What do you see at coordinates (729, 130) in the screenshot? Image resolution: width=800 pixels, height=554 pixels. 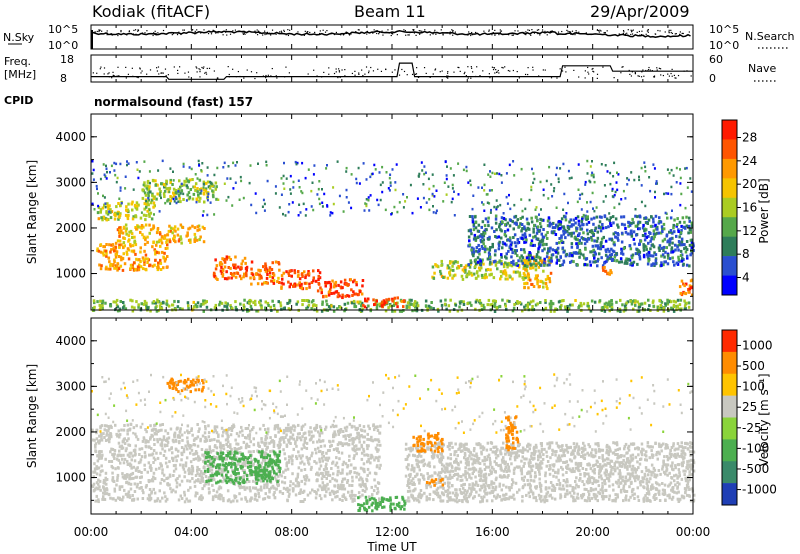 I see `power-colorbar-swatch` at bounding box center [729, 130].